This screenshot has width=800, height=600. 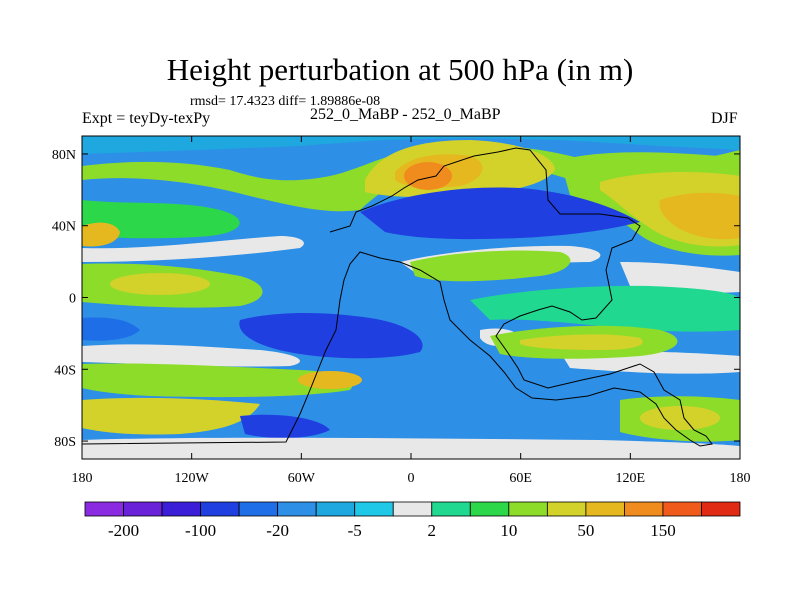 I want to click on eq-west-yellow, so click(x=160, y=284).